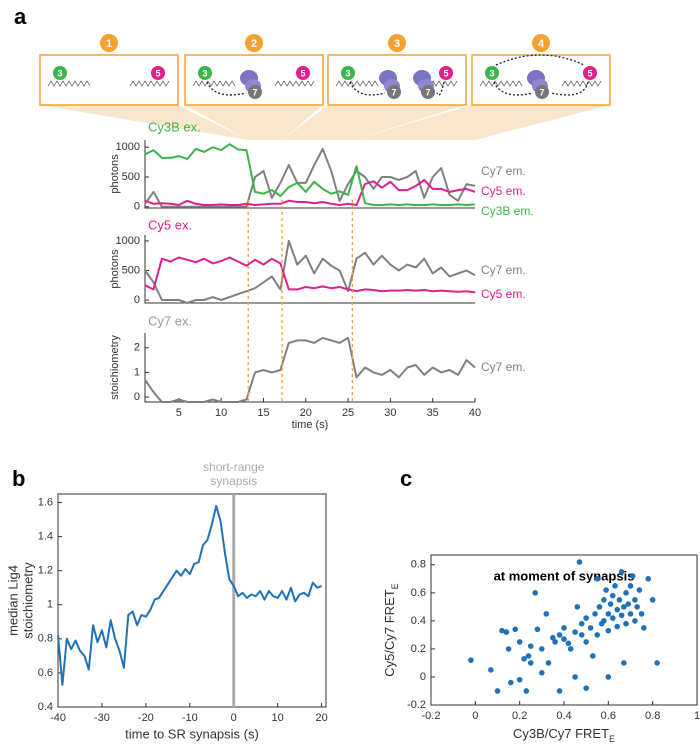 The height and width of the screenshot is (755, 700). I want to click on x-tick-label: 0, so click(475, 716).